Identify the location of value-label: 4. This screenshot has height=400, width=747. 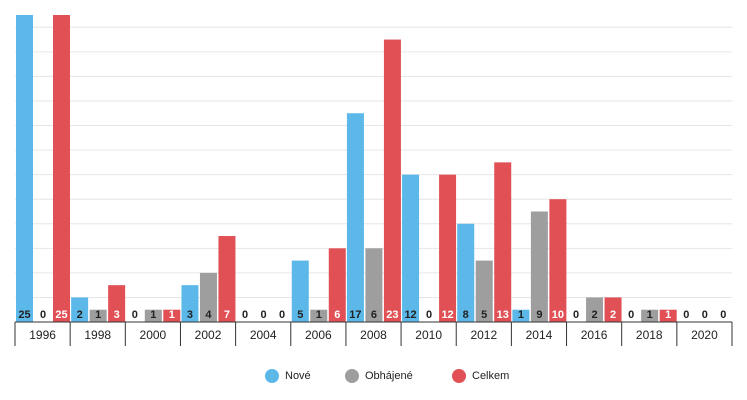
(208, 315).